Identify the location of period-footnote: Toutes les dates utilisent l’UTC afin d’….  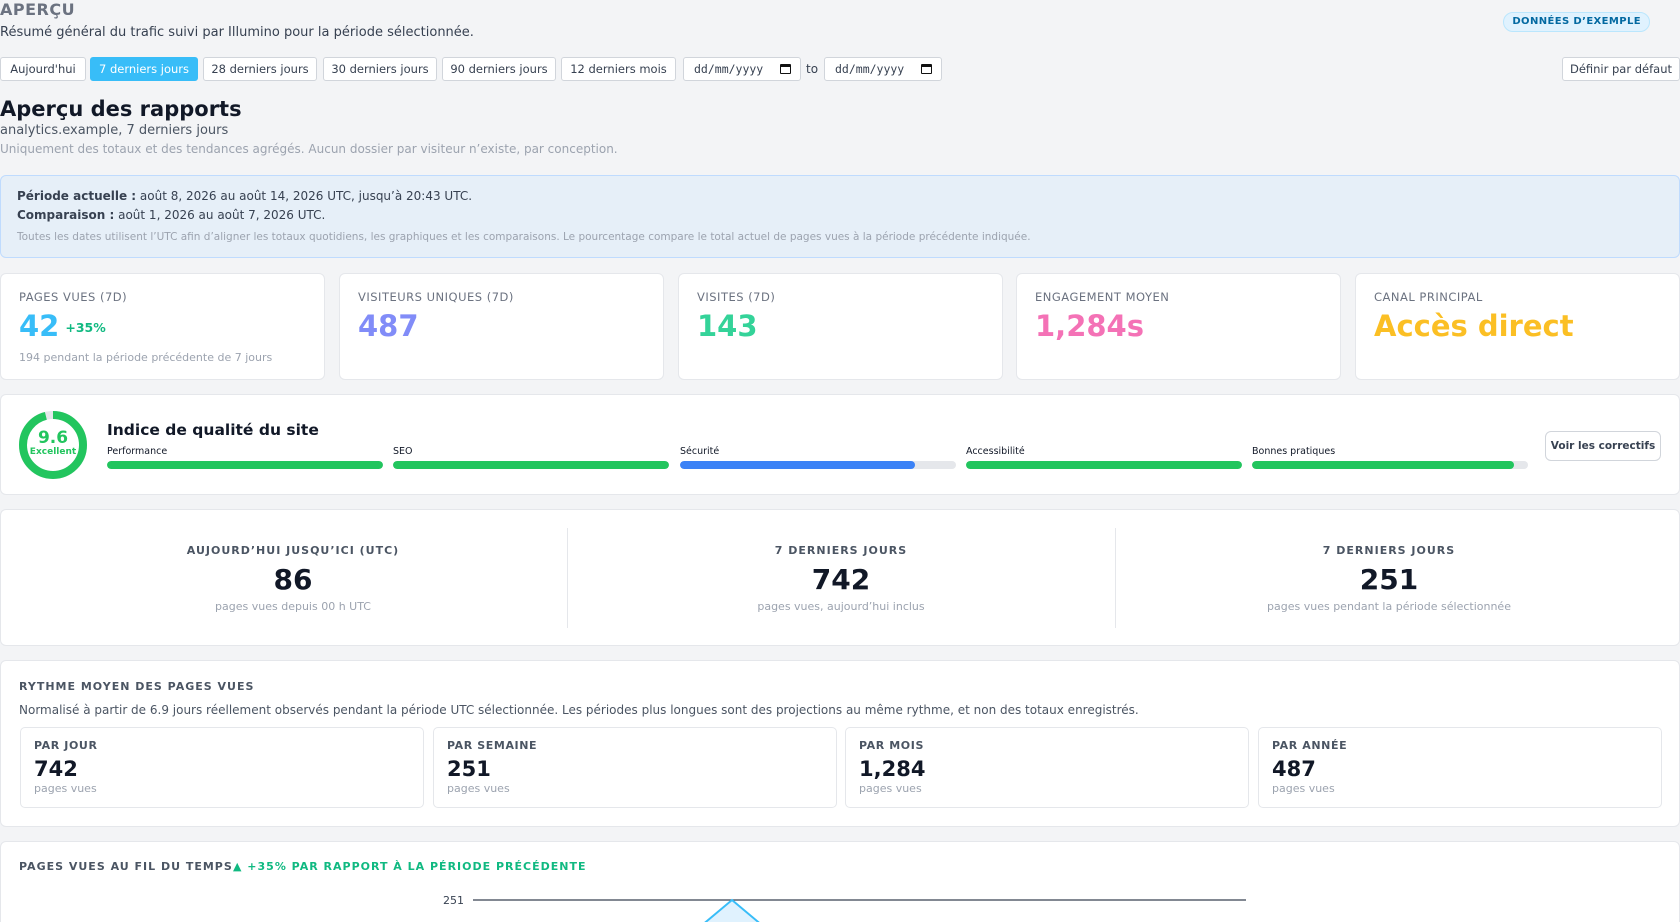
(524, 237).